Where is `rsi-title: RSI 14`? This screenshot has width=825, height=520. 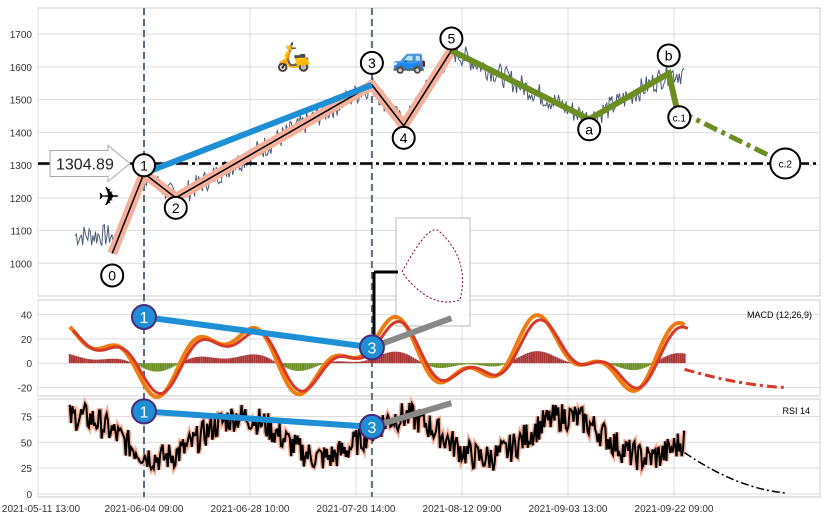
rsi-title: RSI 14 is located at coordinates (796, 411).